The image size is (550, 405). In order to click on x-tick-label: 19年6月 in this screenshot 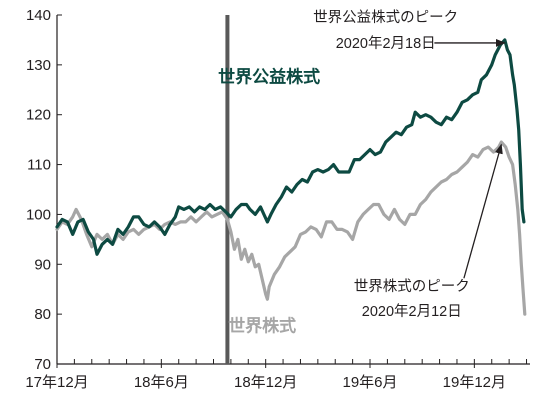, I will do `click(369, 382)`.